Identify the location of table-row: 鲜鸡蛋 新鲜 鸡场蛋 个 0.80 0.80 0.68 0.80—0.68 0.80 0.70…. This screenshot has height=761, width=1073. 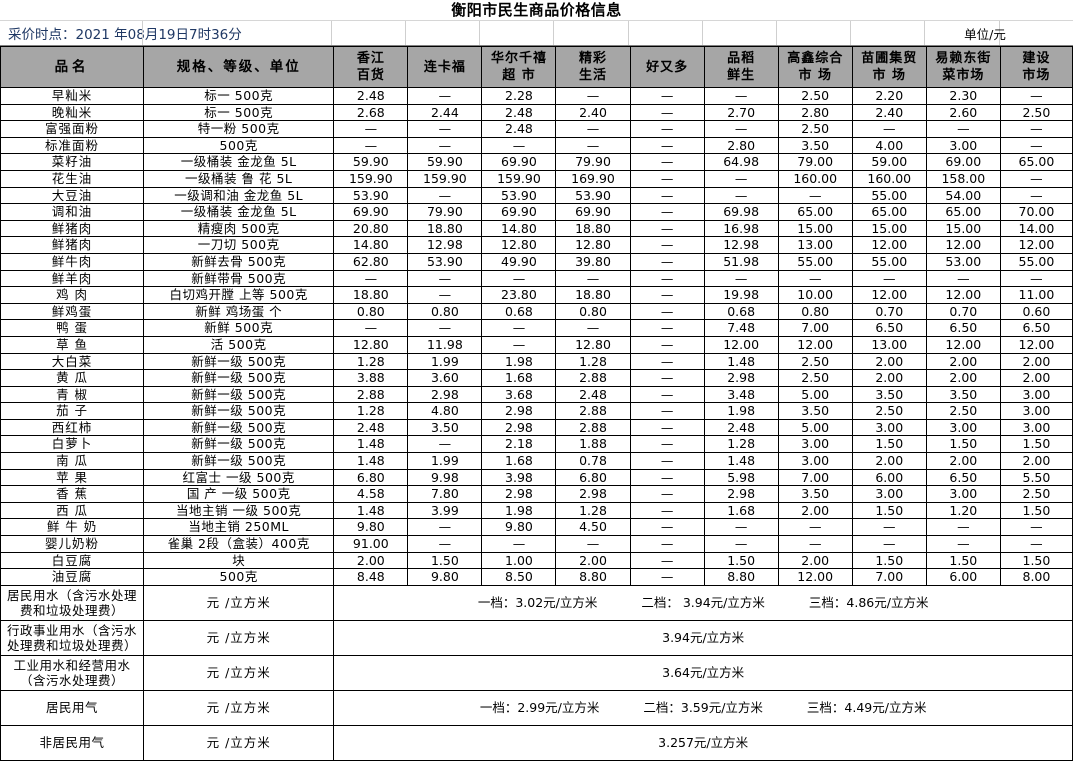
(536, 311).